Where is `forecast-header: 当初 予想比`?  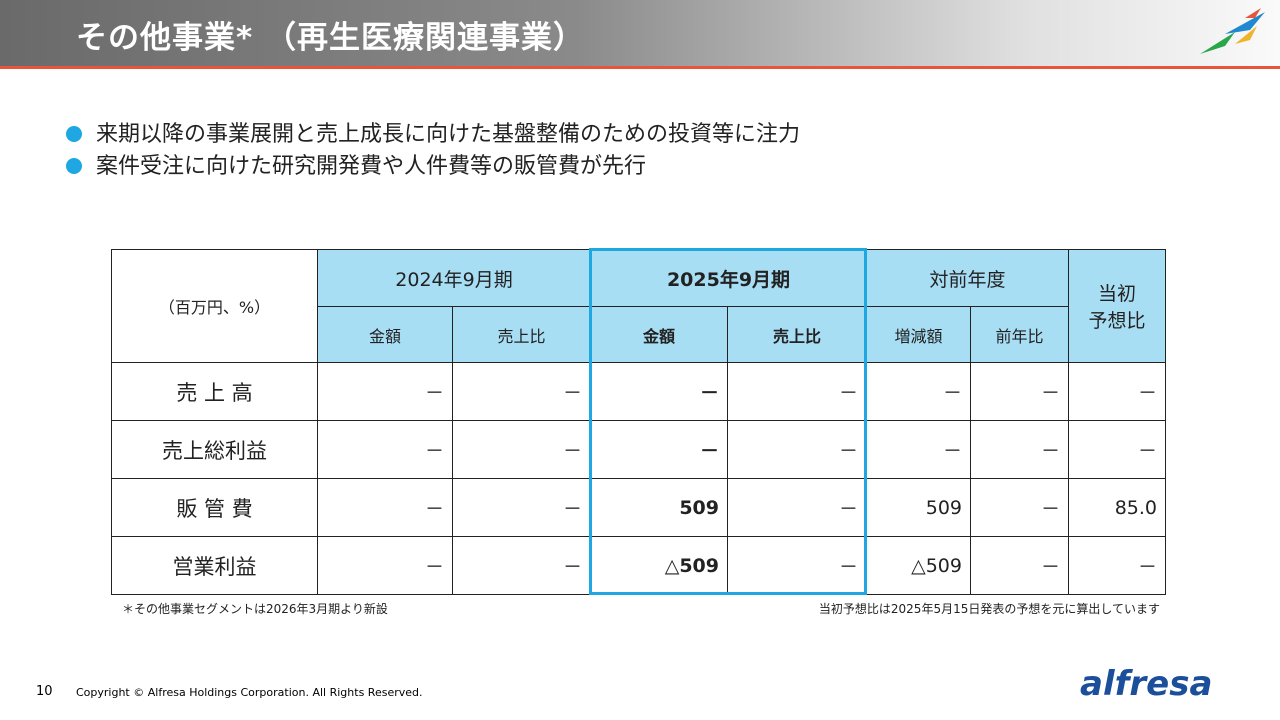 forecast-header: 当初 予想比 is located at coordinates (1117, 306).